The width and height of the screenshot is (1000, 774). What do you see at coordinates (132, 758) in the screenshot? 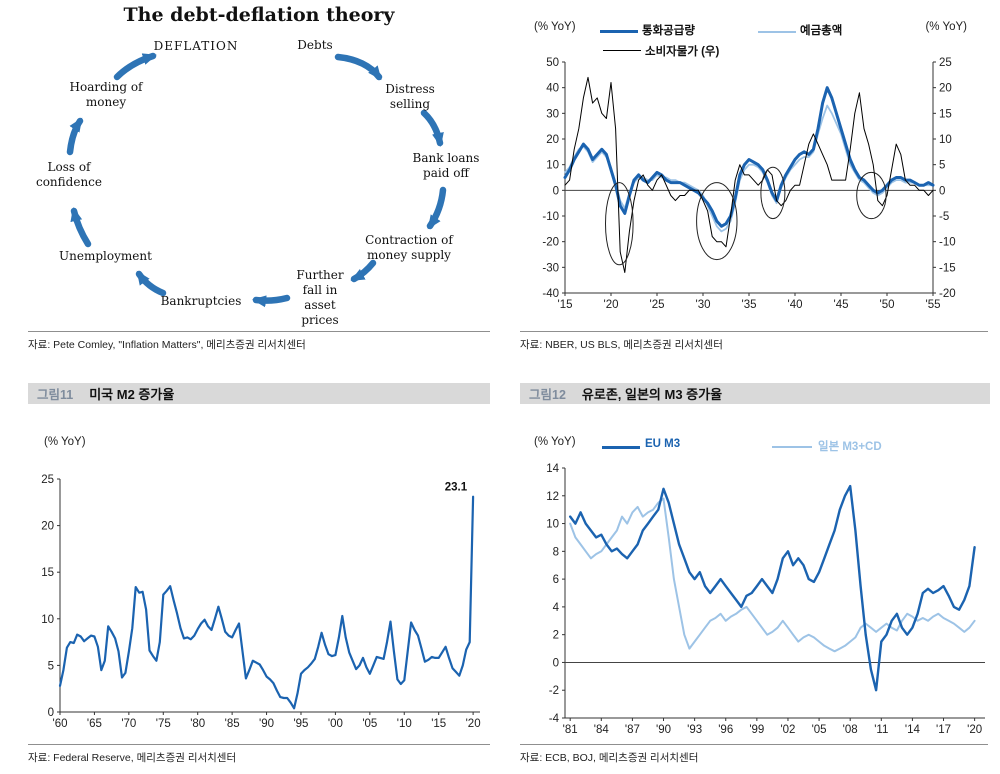
I see `m2-source-note: 자료: Federal Reserve, 메리츠증권 리서치센터` at bounding box center [132, 758].